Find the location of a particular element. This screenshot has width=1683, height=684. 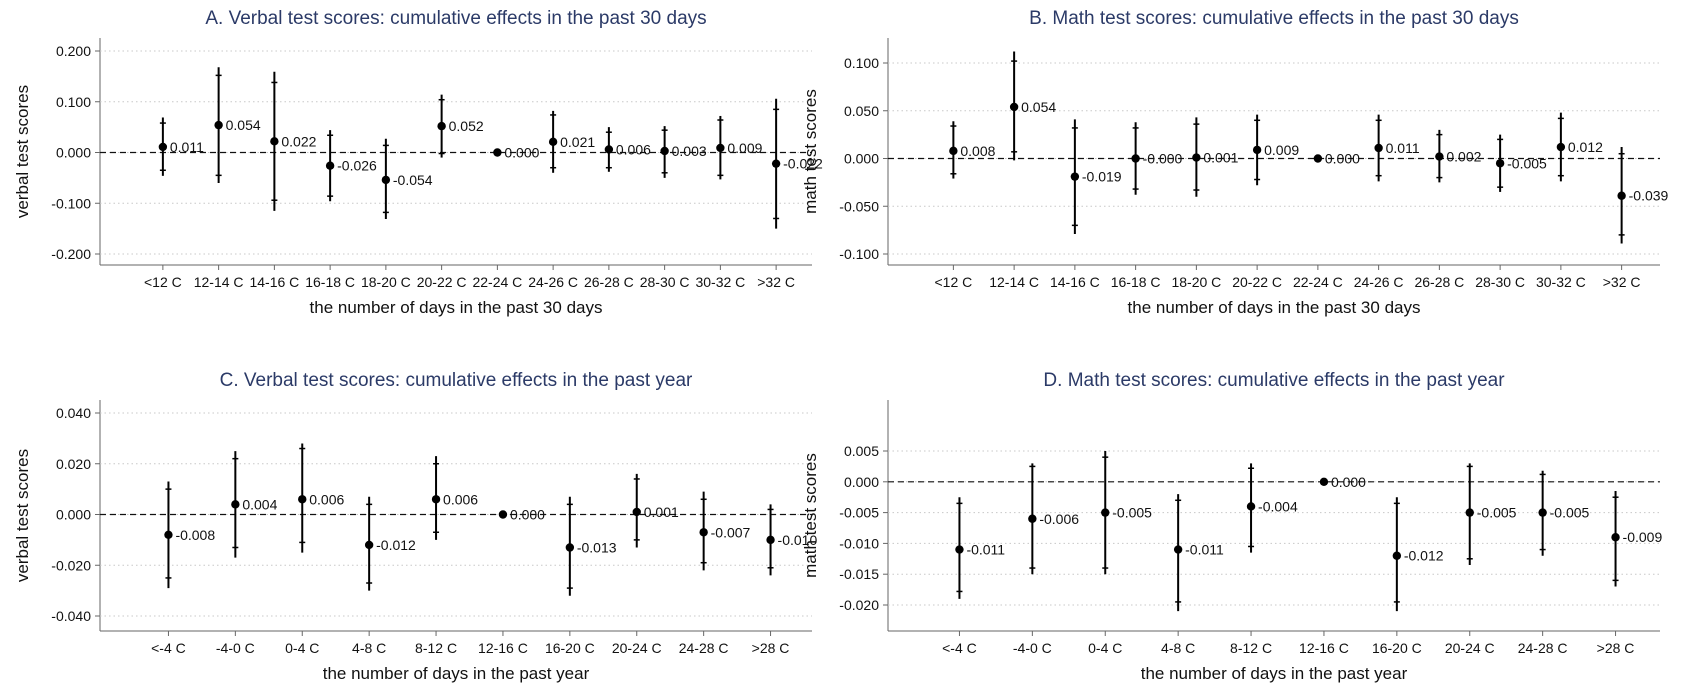

data-label: 0.008 is located at coordinates (977, 151).